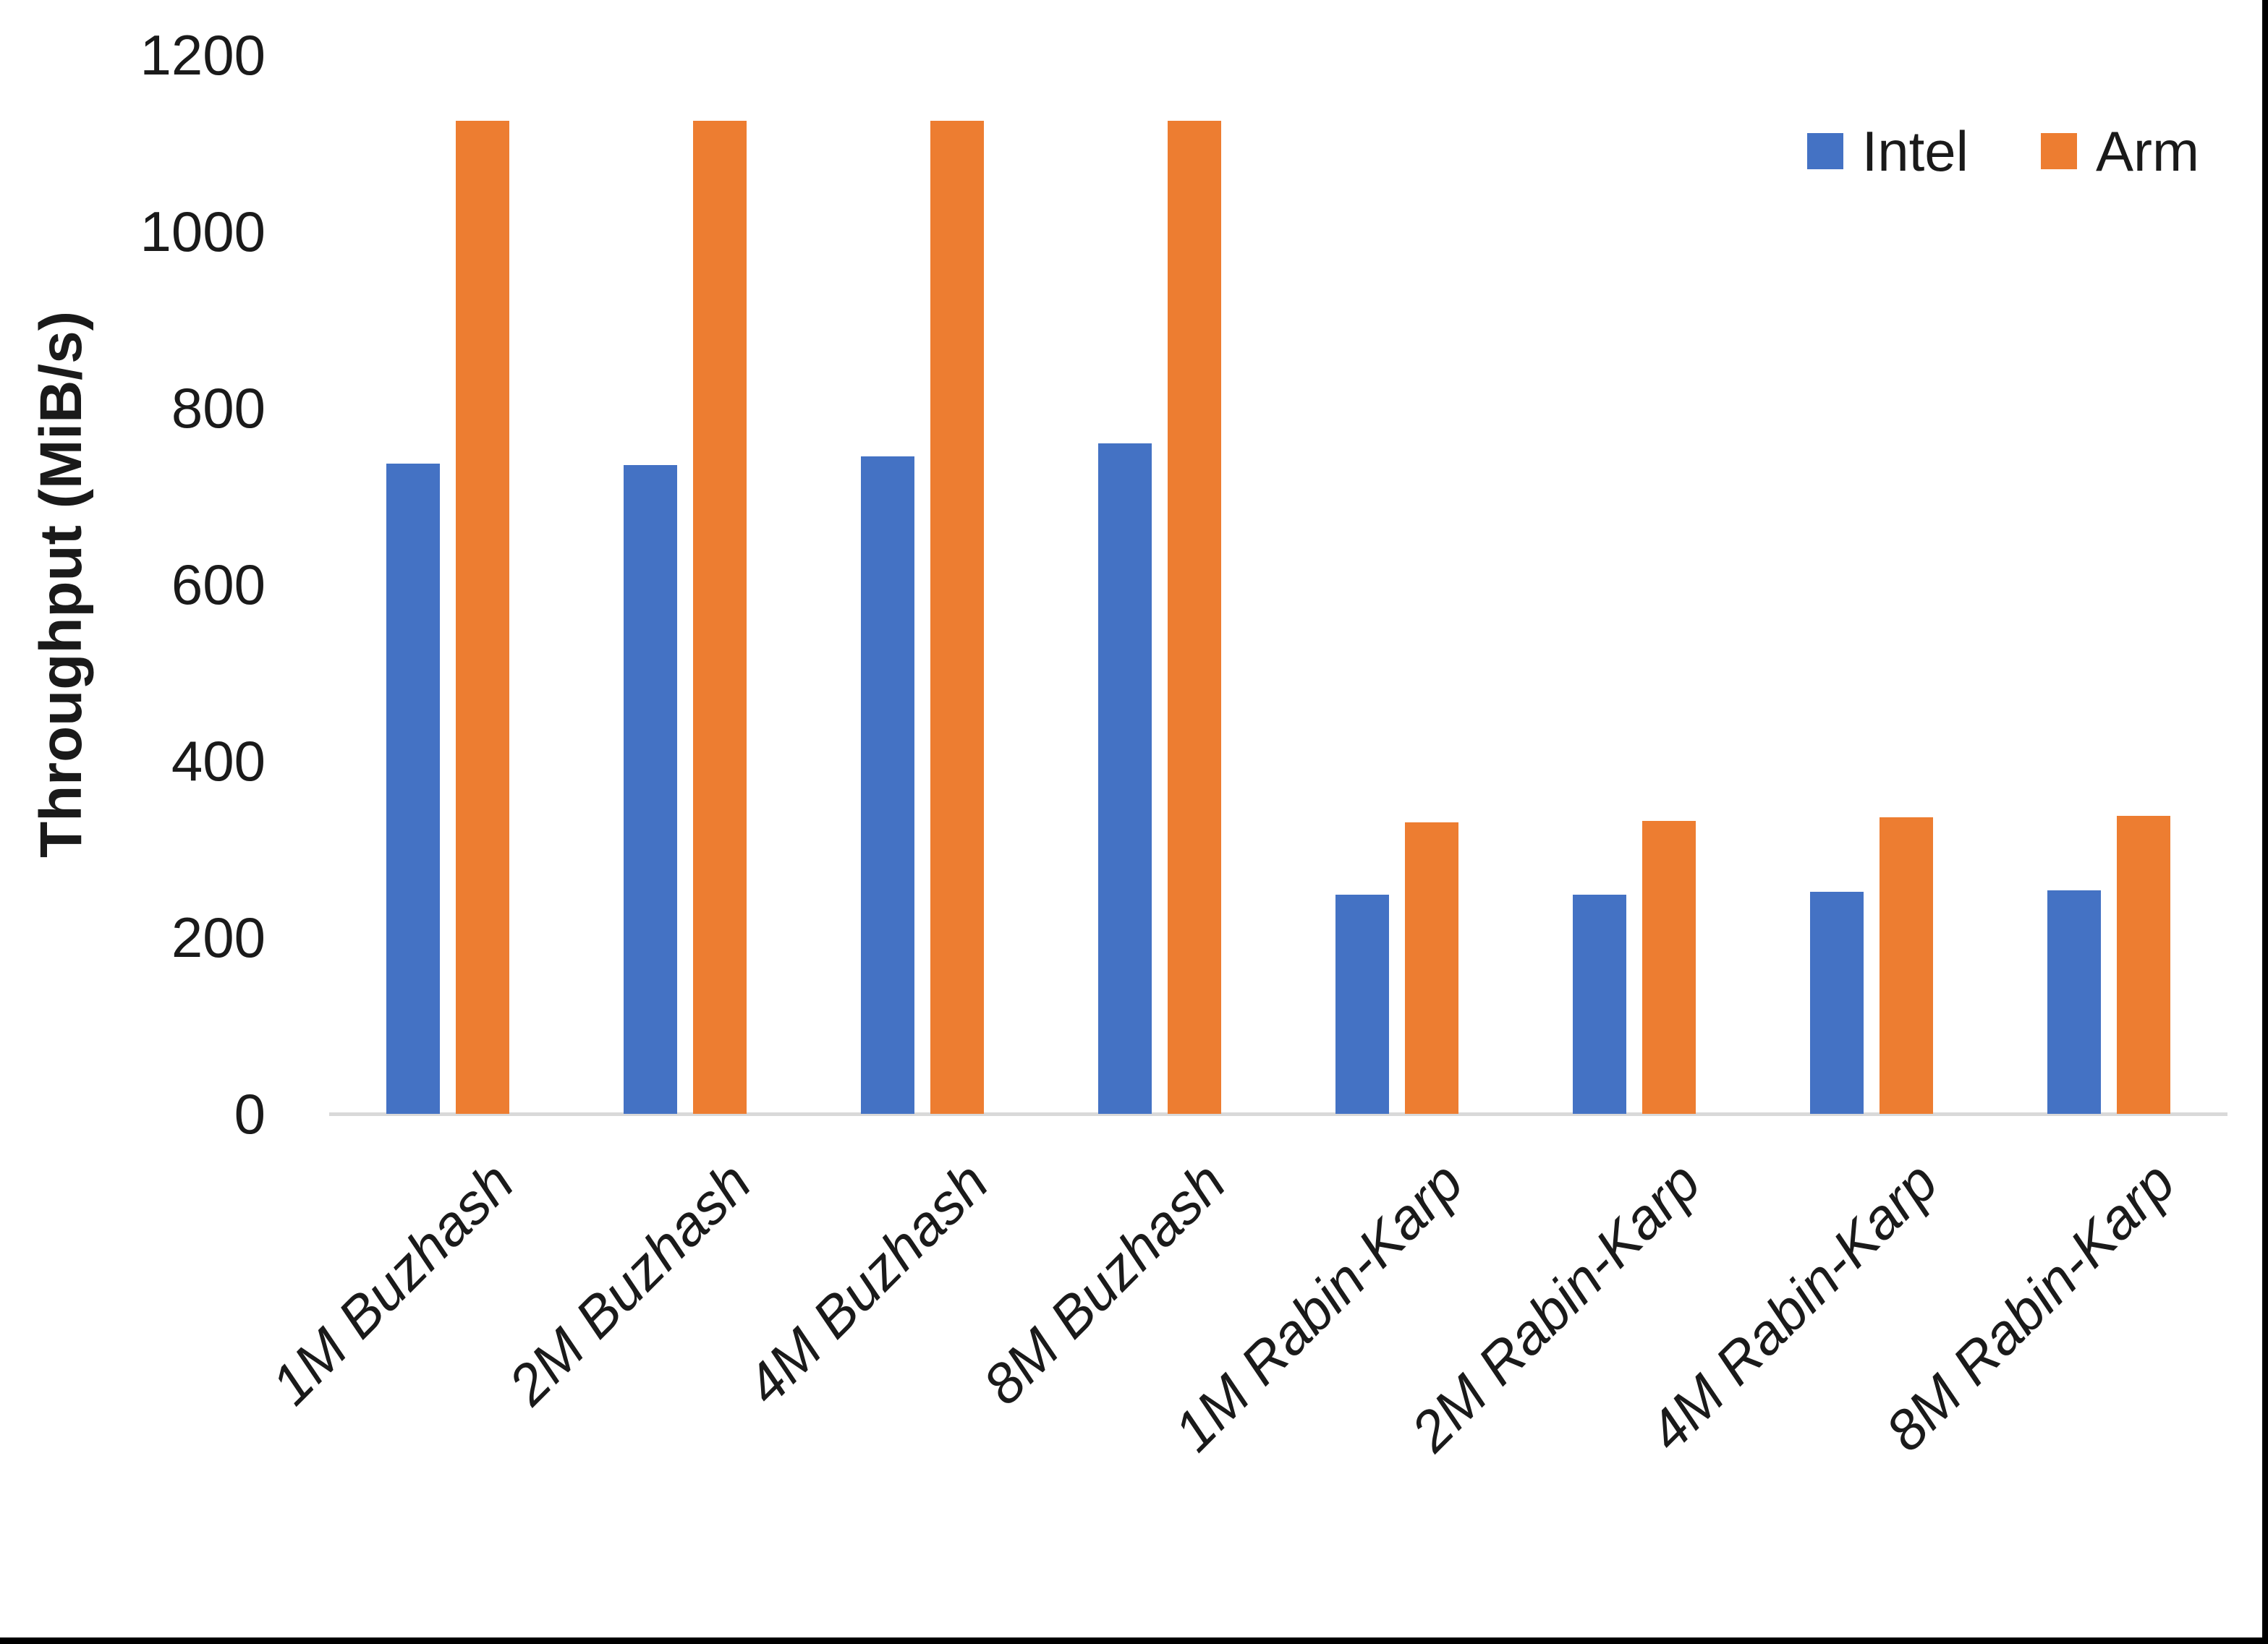 This screenshot has width=2268, height=1644. Describe the element at coordinates (1134, 1640) in the screenshot. I see `screen-bottom-border` at that location.